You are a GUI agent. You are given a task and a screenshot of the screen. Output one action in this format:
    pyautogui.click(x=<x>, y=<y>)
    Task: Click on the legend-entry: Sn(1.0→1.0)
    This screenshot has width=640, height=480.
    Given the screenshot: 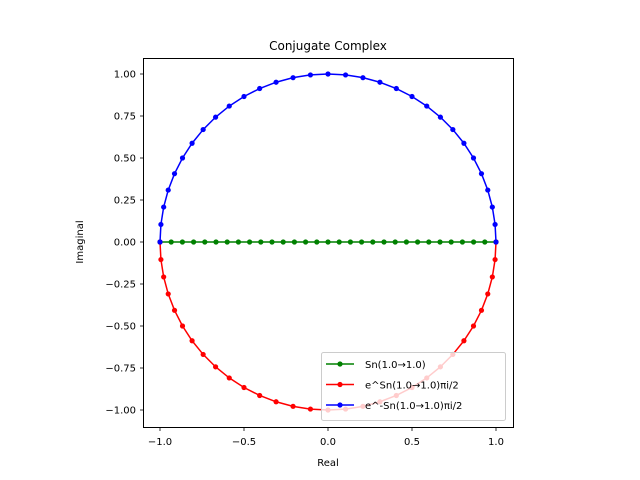 What is the action you would take?
    pyautogui.click(x=376, y=365)
    